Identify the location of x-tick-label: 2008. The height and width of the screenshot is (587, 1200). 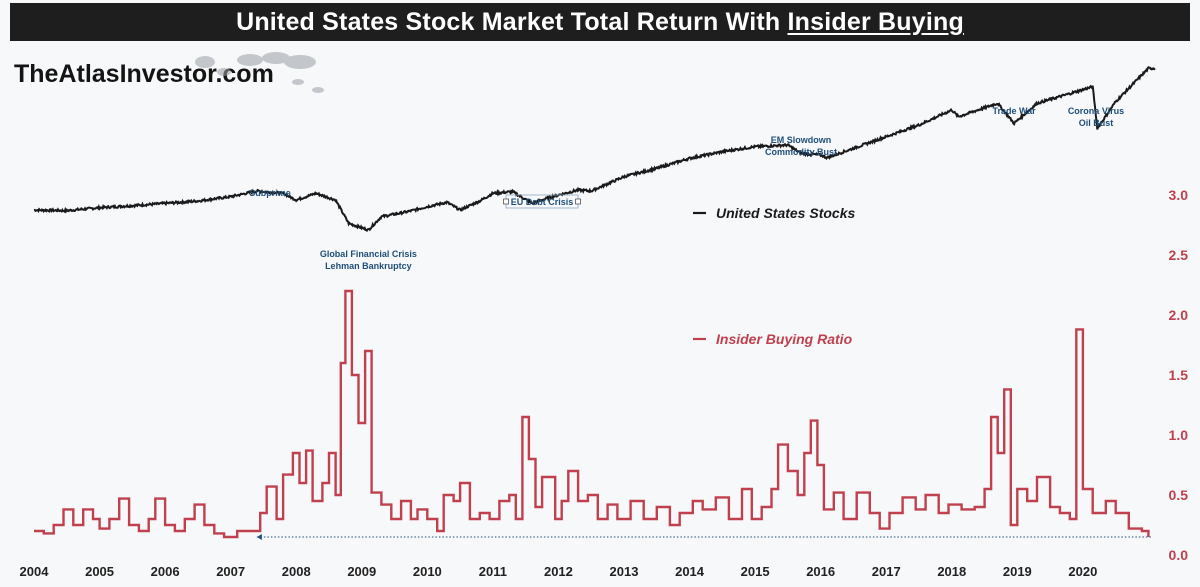
(296, 571).